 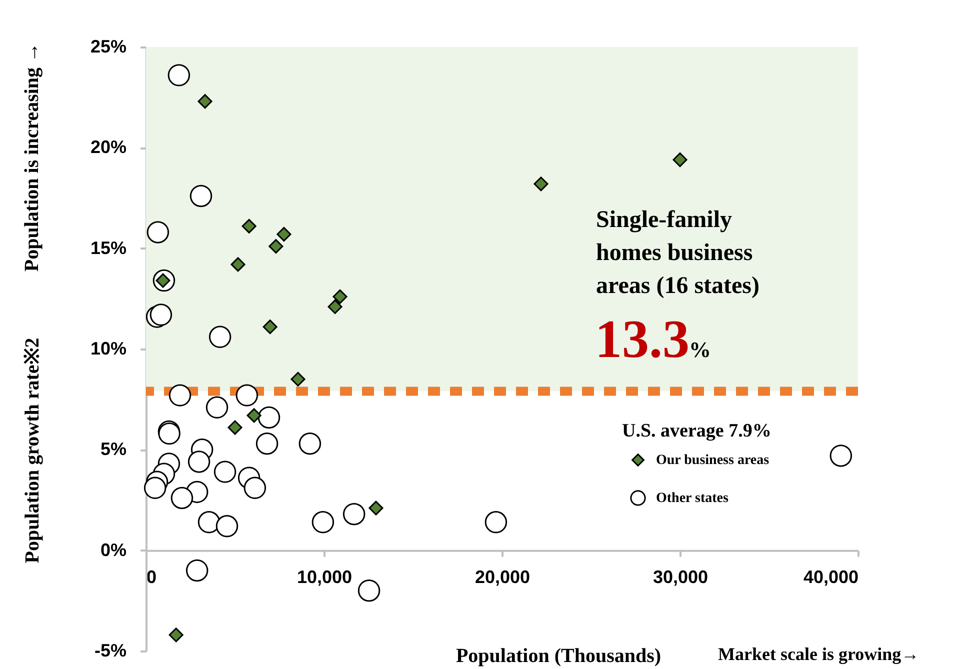 I want to click on y-tick-label: 0%, so click(x=113, y=550).